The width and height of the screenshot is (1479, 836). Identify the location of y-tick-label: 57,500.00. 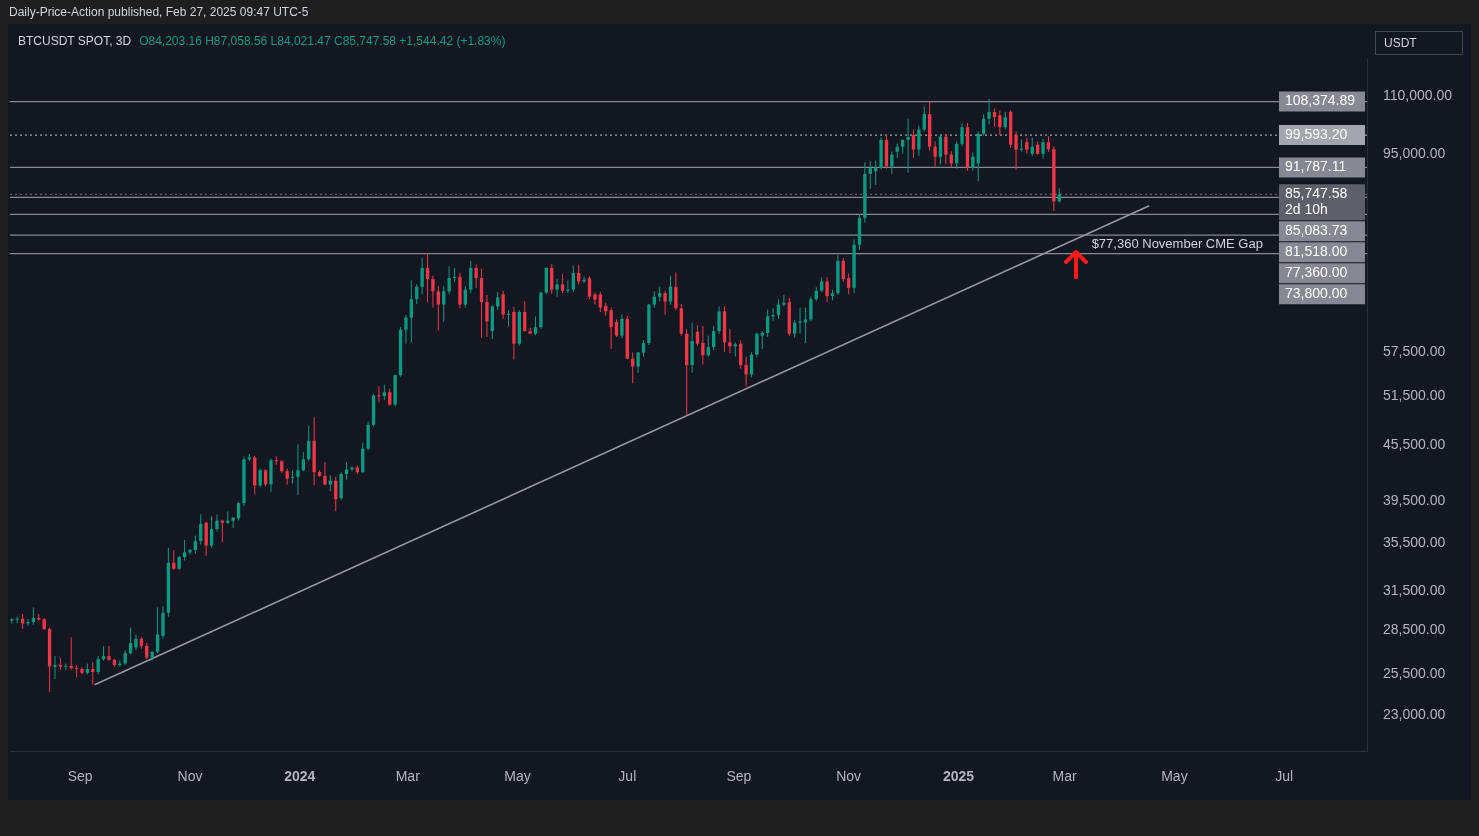
(1414, 351).